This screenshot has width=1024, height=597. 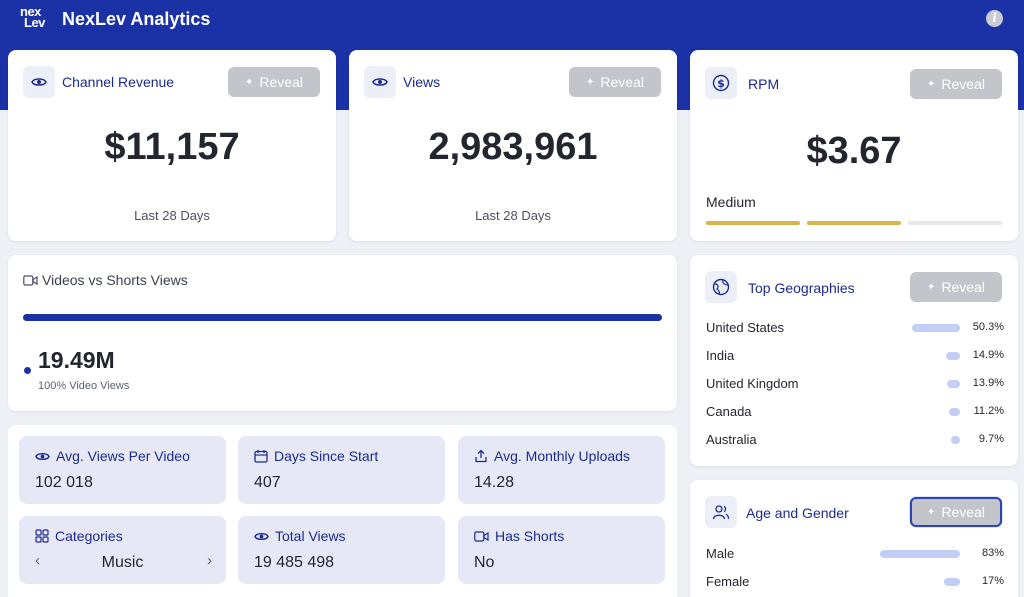 What do you see at coordinates (484, 562) in the screenshot?
I see `has-shorts-value: No` at bounding box center [484, 562].